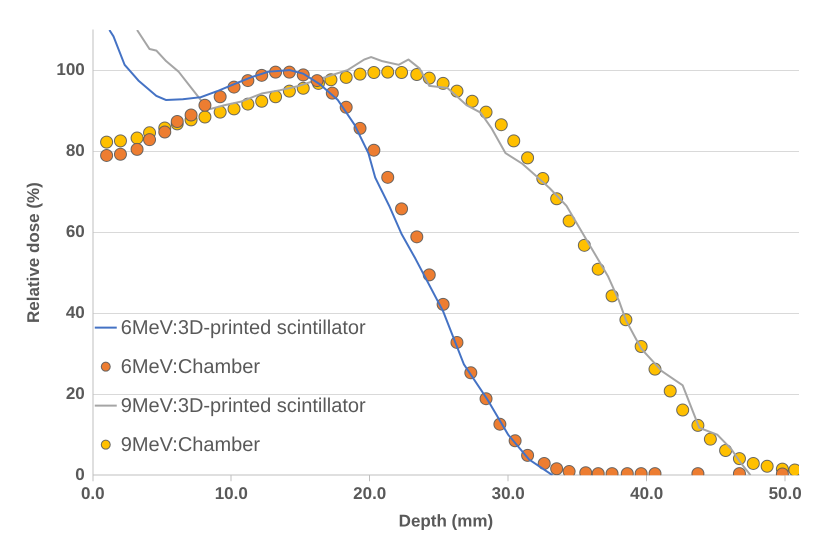  What do you see at coordinates (75, 393) in the screenshot?
I see `y-tick-label: 20` at bounding box center [75, 393].